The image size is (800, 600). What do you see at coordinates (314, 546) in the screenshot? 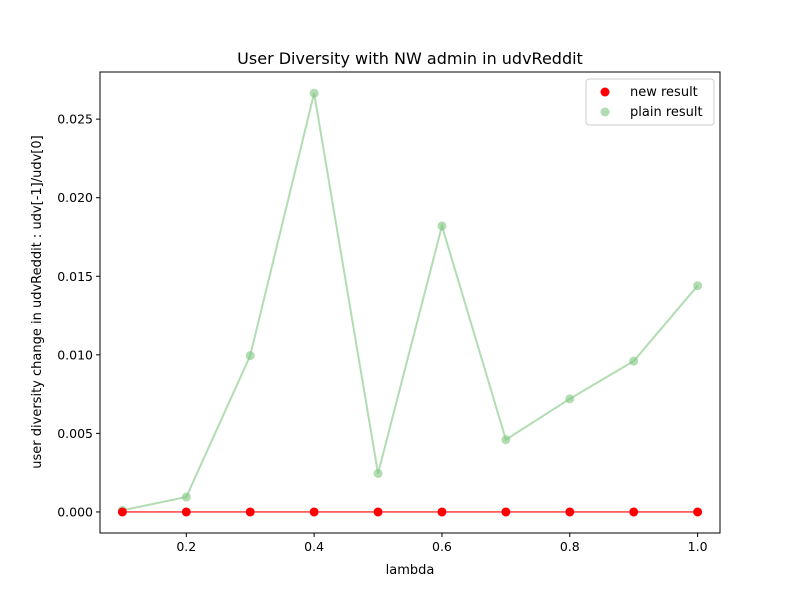
I see `x-tick-label: 0.4` at bounding box center [314, 546].